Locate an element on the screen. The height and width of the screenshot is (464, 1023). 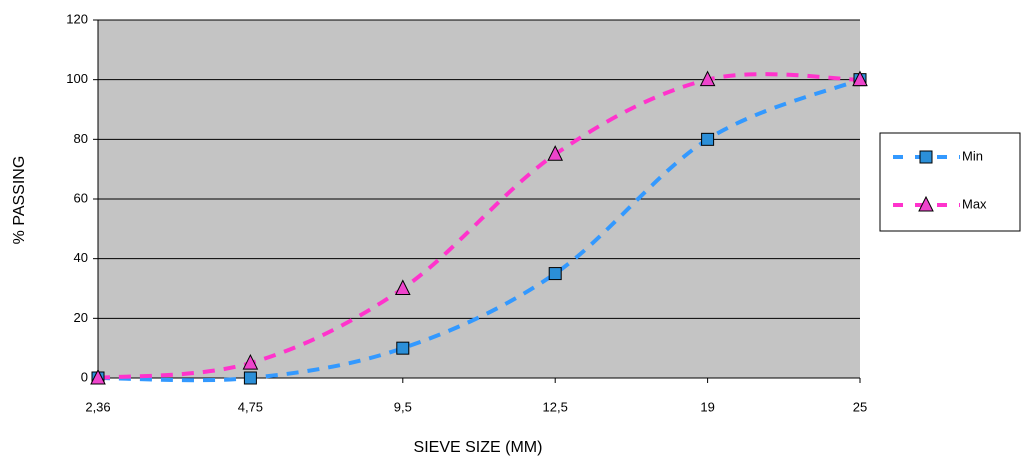
y-tick-label: 120 is located at coordinates (77, 18).